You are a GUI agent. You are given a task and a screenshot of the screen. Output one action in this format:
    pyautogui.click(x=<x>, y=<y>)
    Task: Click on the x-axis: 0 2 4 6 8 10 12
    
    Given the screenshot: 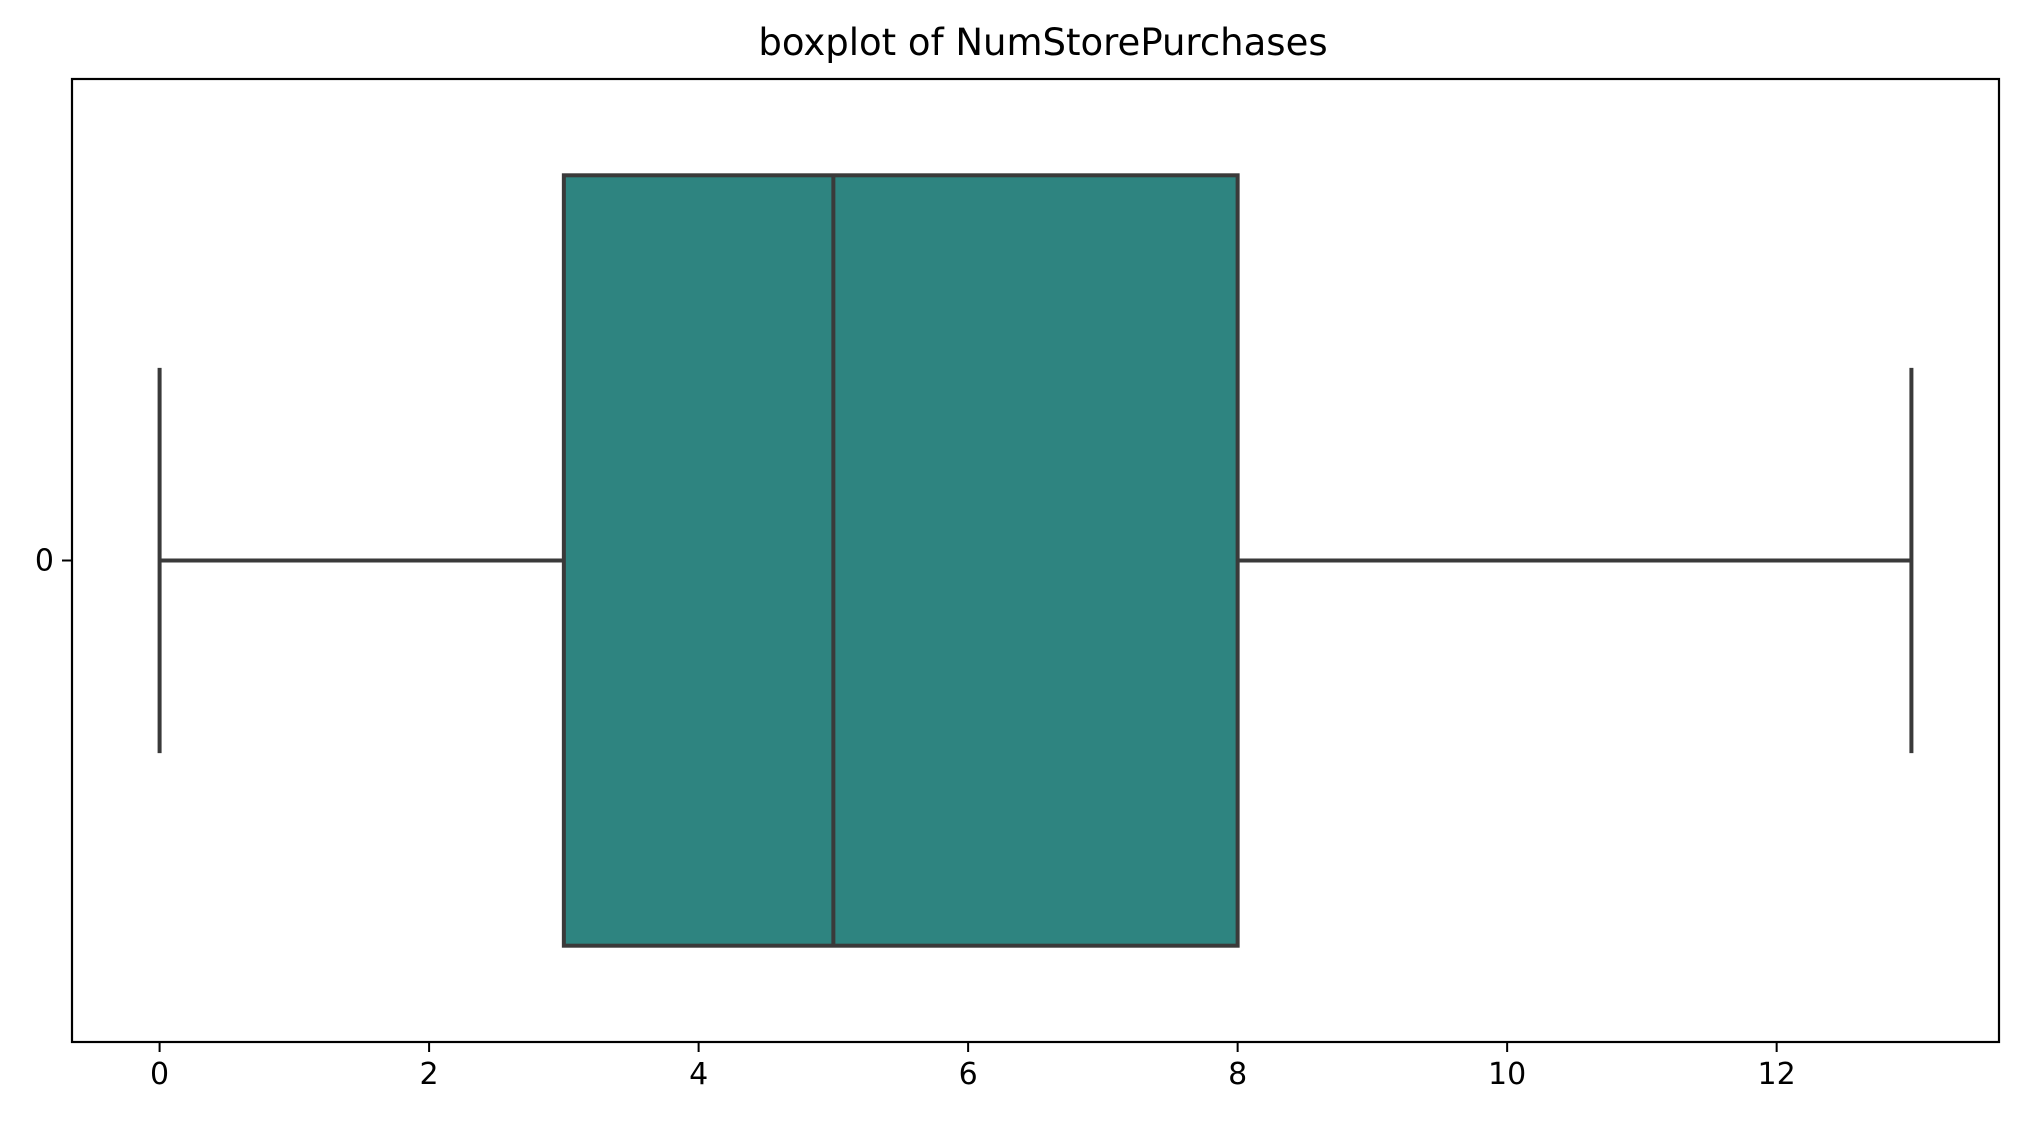 What is the action you would take?
    pyautogui.click(x=973, y=1067)
    